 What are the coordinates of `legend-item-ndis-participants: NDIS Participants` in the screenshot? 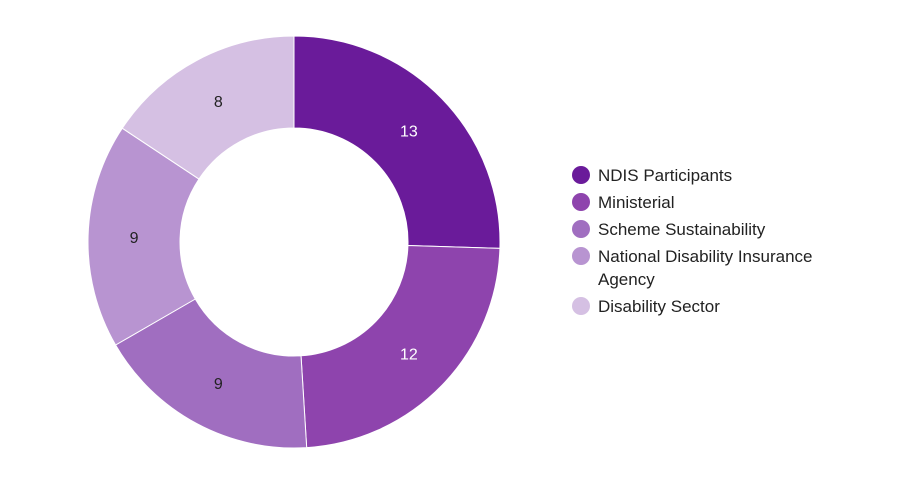 It's located at (707, 175).